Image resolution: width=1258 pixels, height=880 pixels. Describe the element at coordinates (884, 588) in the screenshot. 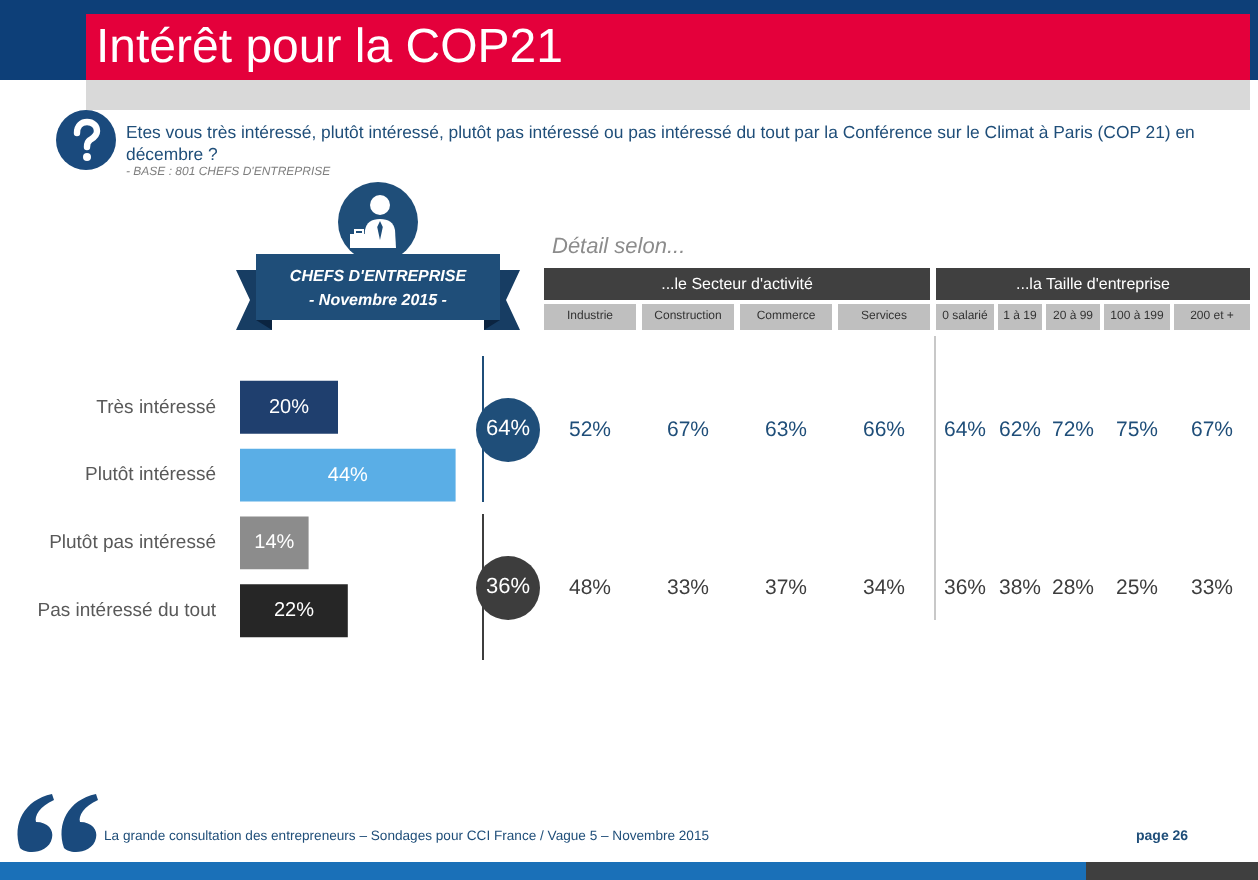

I see `data-label: 34%` at that location.